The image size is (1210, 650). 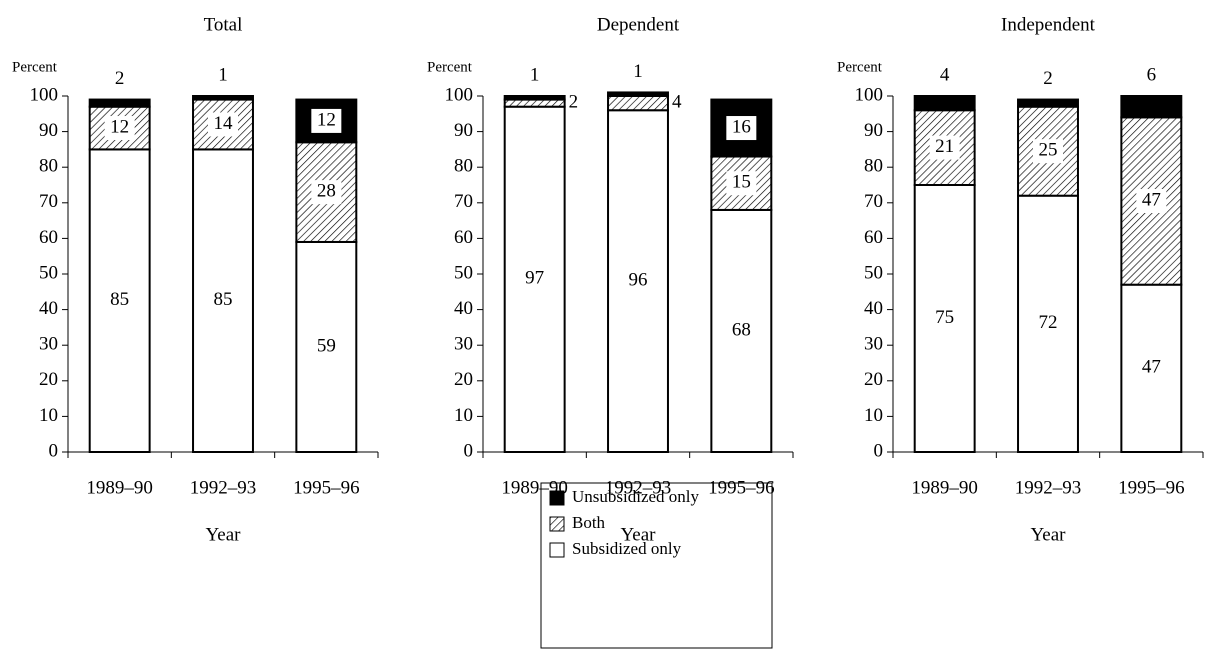 I want to click on data-label: 25, so click(x=1048, y=150).